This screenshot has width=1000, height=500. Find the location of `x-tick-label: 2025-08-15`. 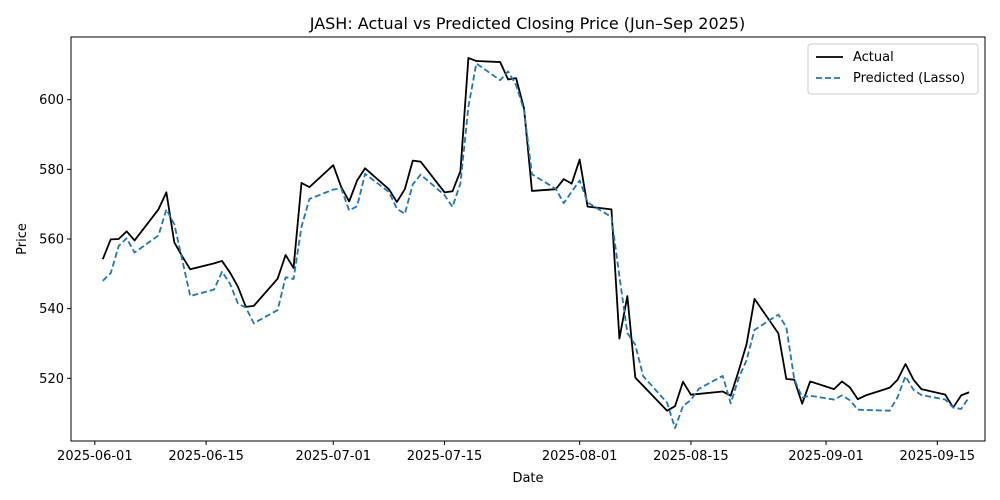

x-tick-label: 2025-08-15 is located at coordinates (691, 456).